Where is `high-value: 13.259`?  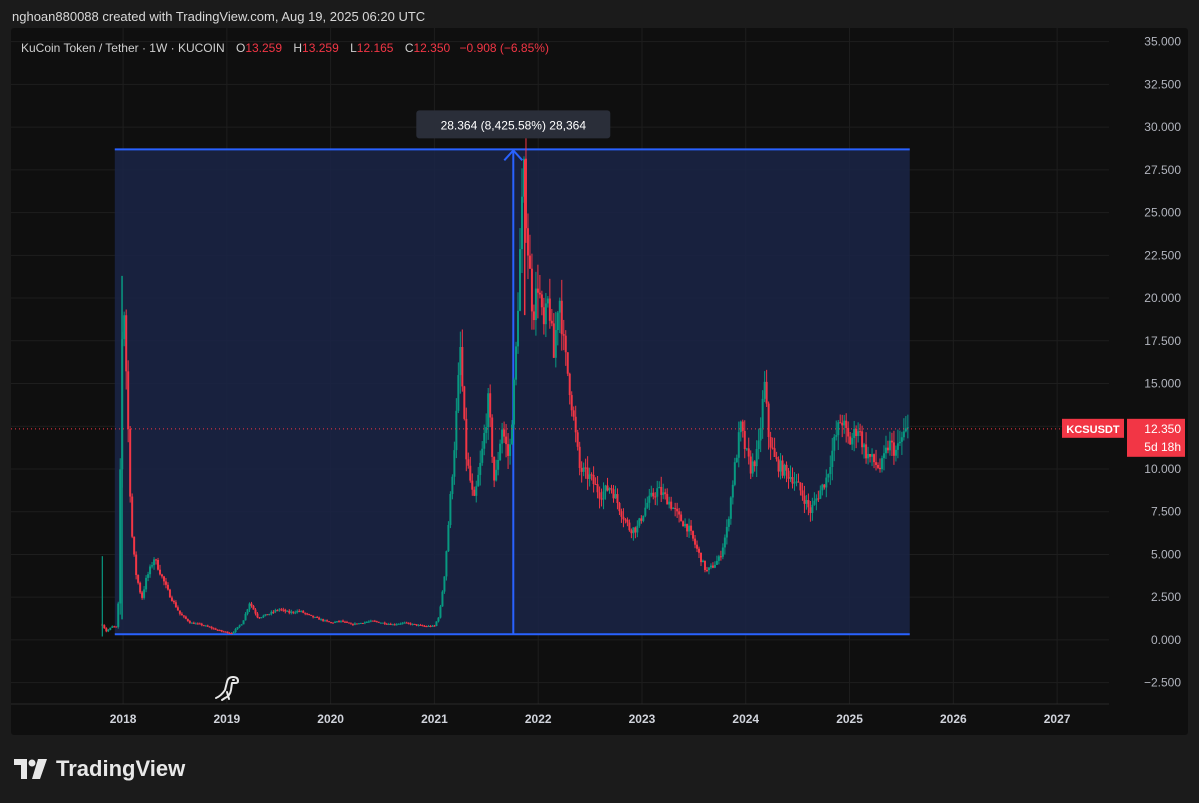
high-value: 13.259 is located at coordinates (320, 48).